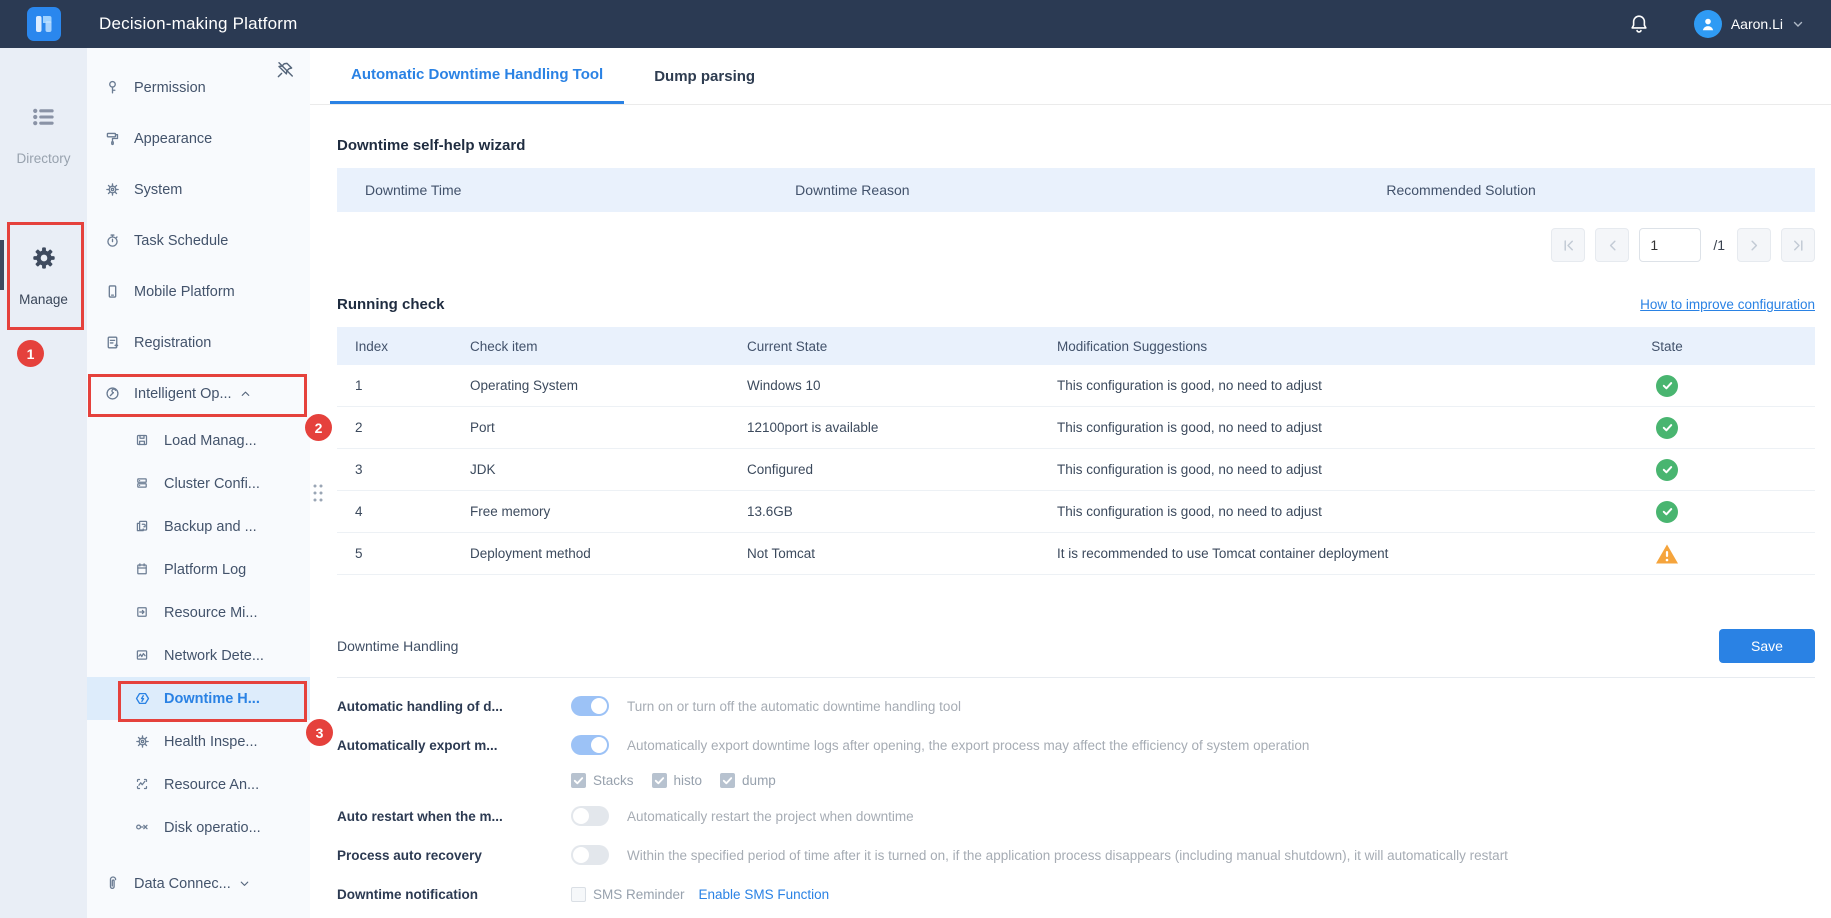 This screenshot has height=918, width=1831. What do you see at coordinates (1727, 304) in the screenshot?
I see `improve-configuration-link: How to improve configuration` at bounding box center [1727, 304].